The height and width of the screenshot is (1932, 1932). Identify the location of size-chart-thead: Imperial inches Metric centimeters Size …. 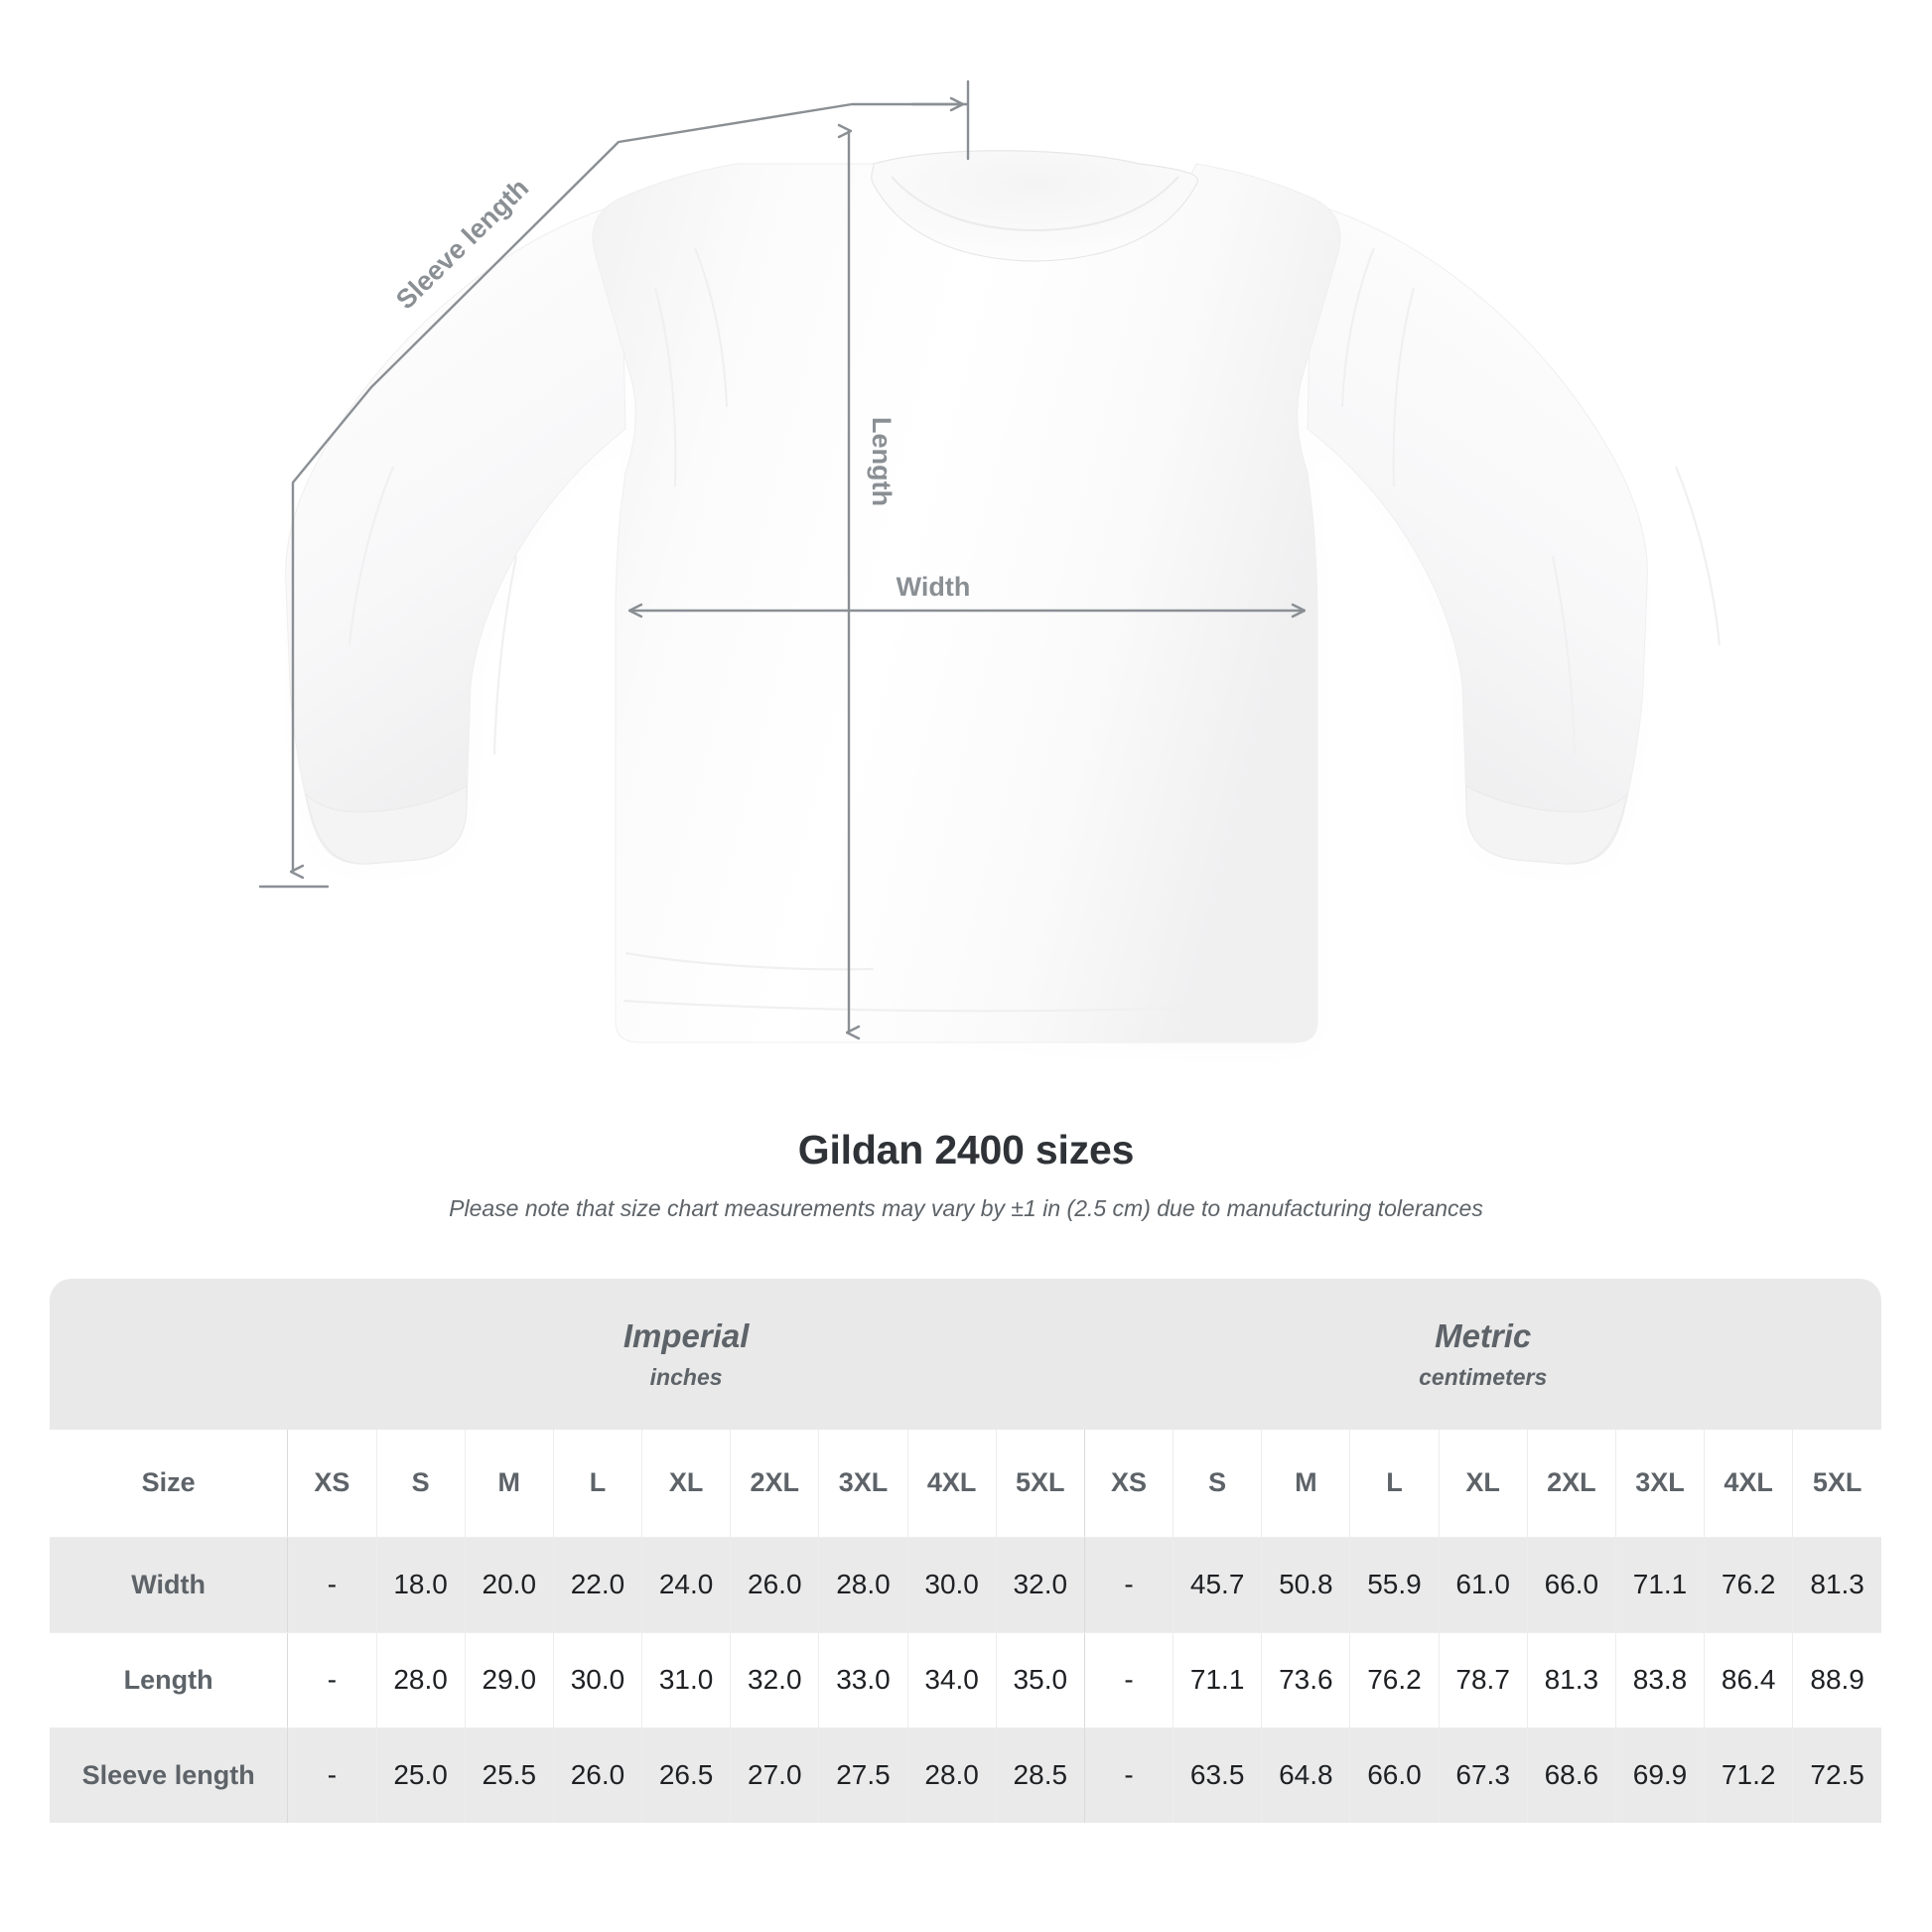
(966, 1409).